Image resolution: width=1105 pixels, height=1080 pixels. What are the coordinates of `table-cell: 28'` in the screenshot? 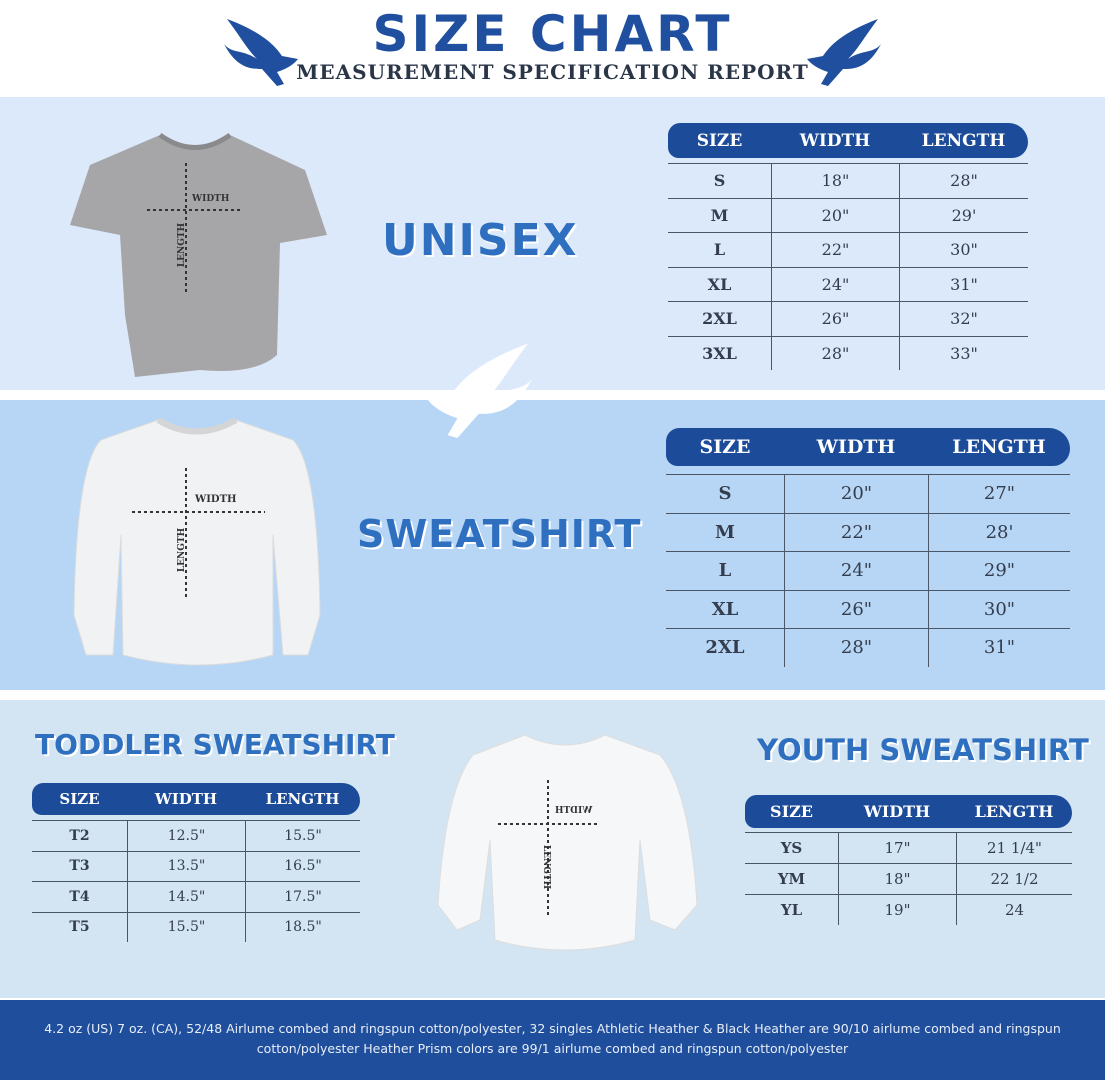 It's located at (999, 532).